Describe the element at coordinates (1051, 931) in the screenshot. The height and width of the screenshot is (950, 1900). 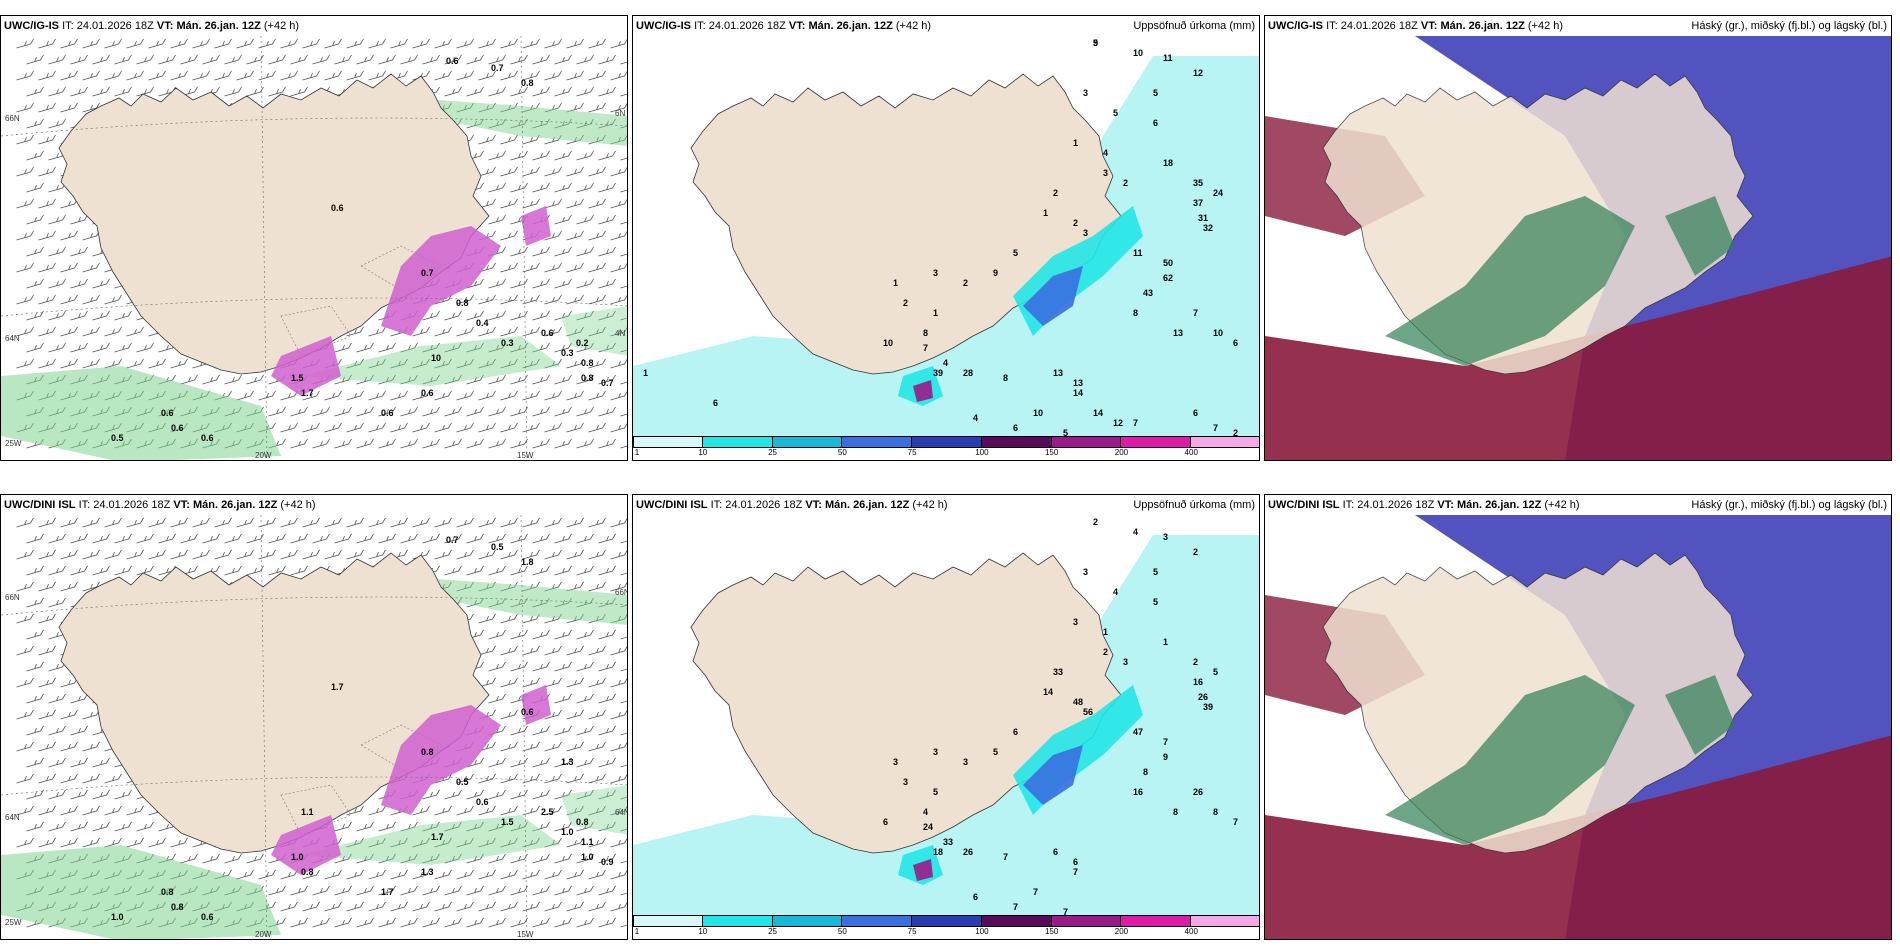
I see `colorbar-label: 150` at that location.